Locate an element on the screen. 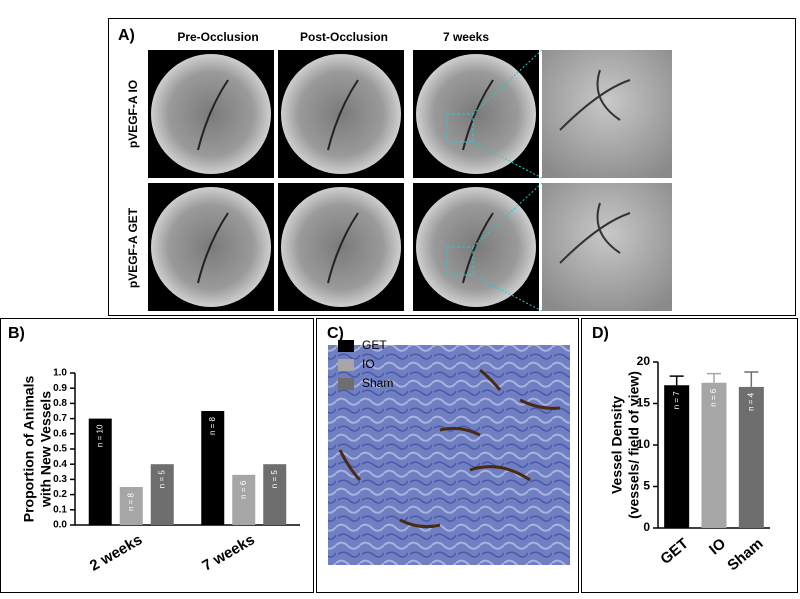  row-label: pVEGF-A IO is located at coordinates (133, 114).